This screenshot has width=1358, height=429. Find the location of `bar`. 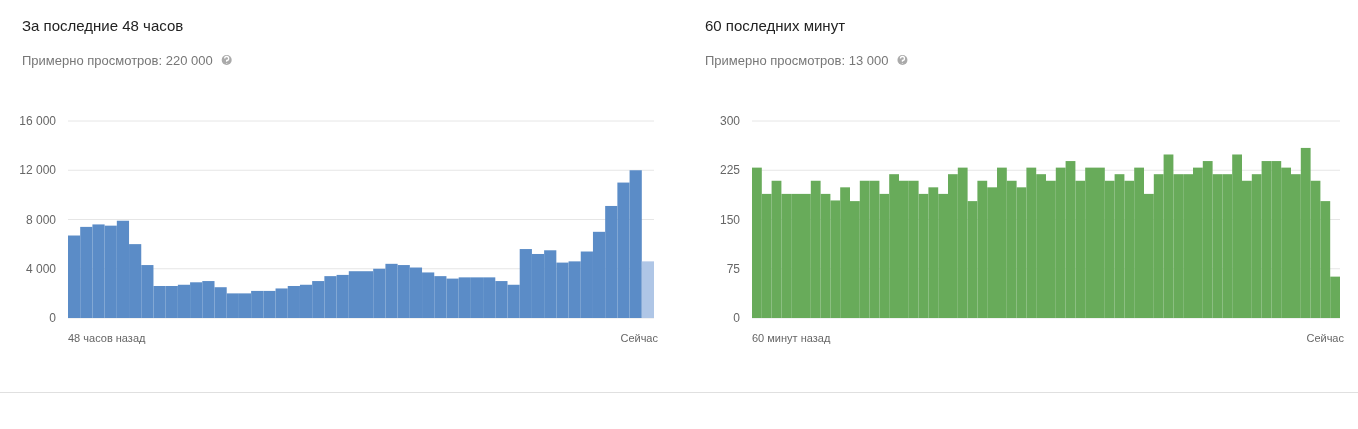

bar is located at coordinates (647, 289).